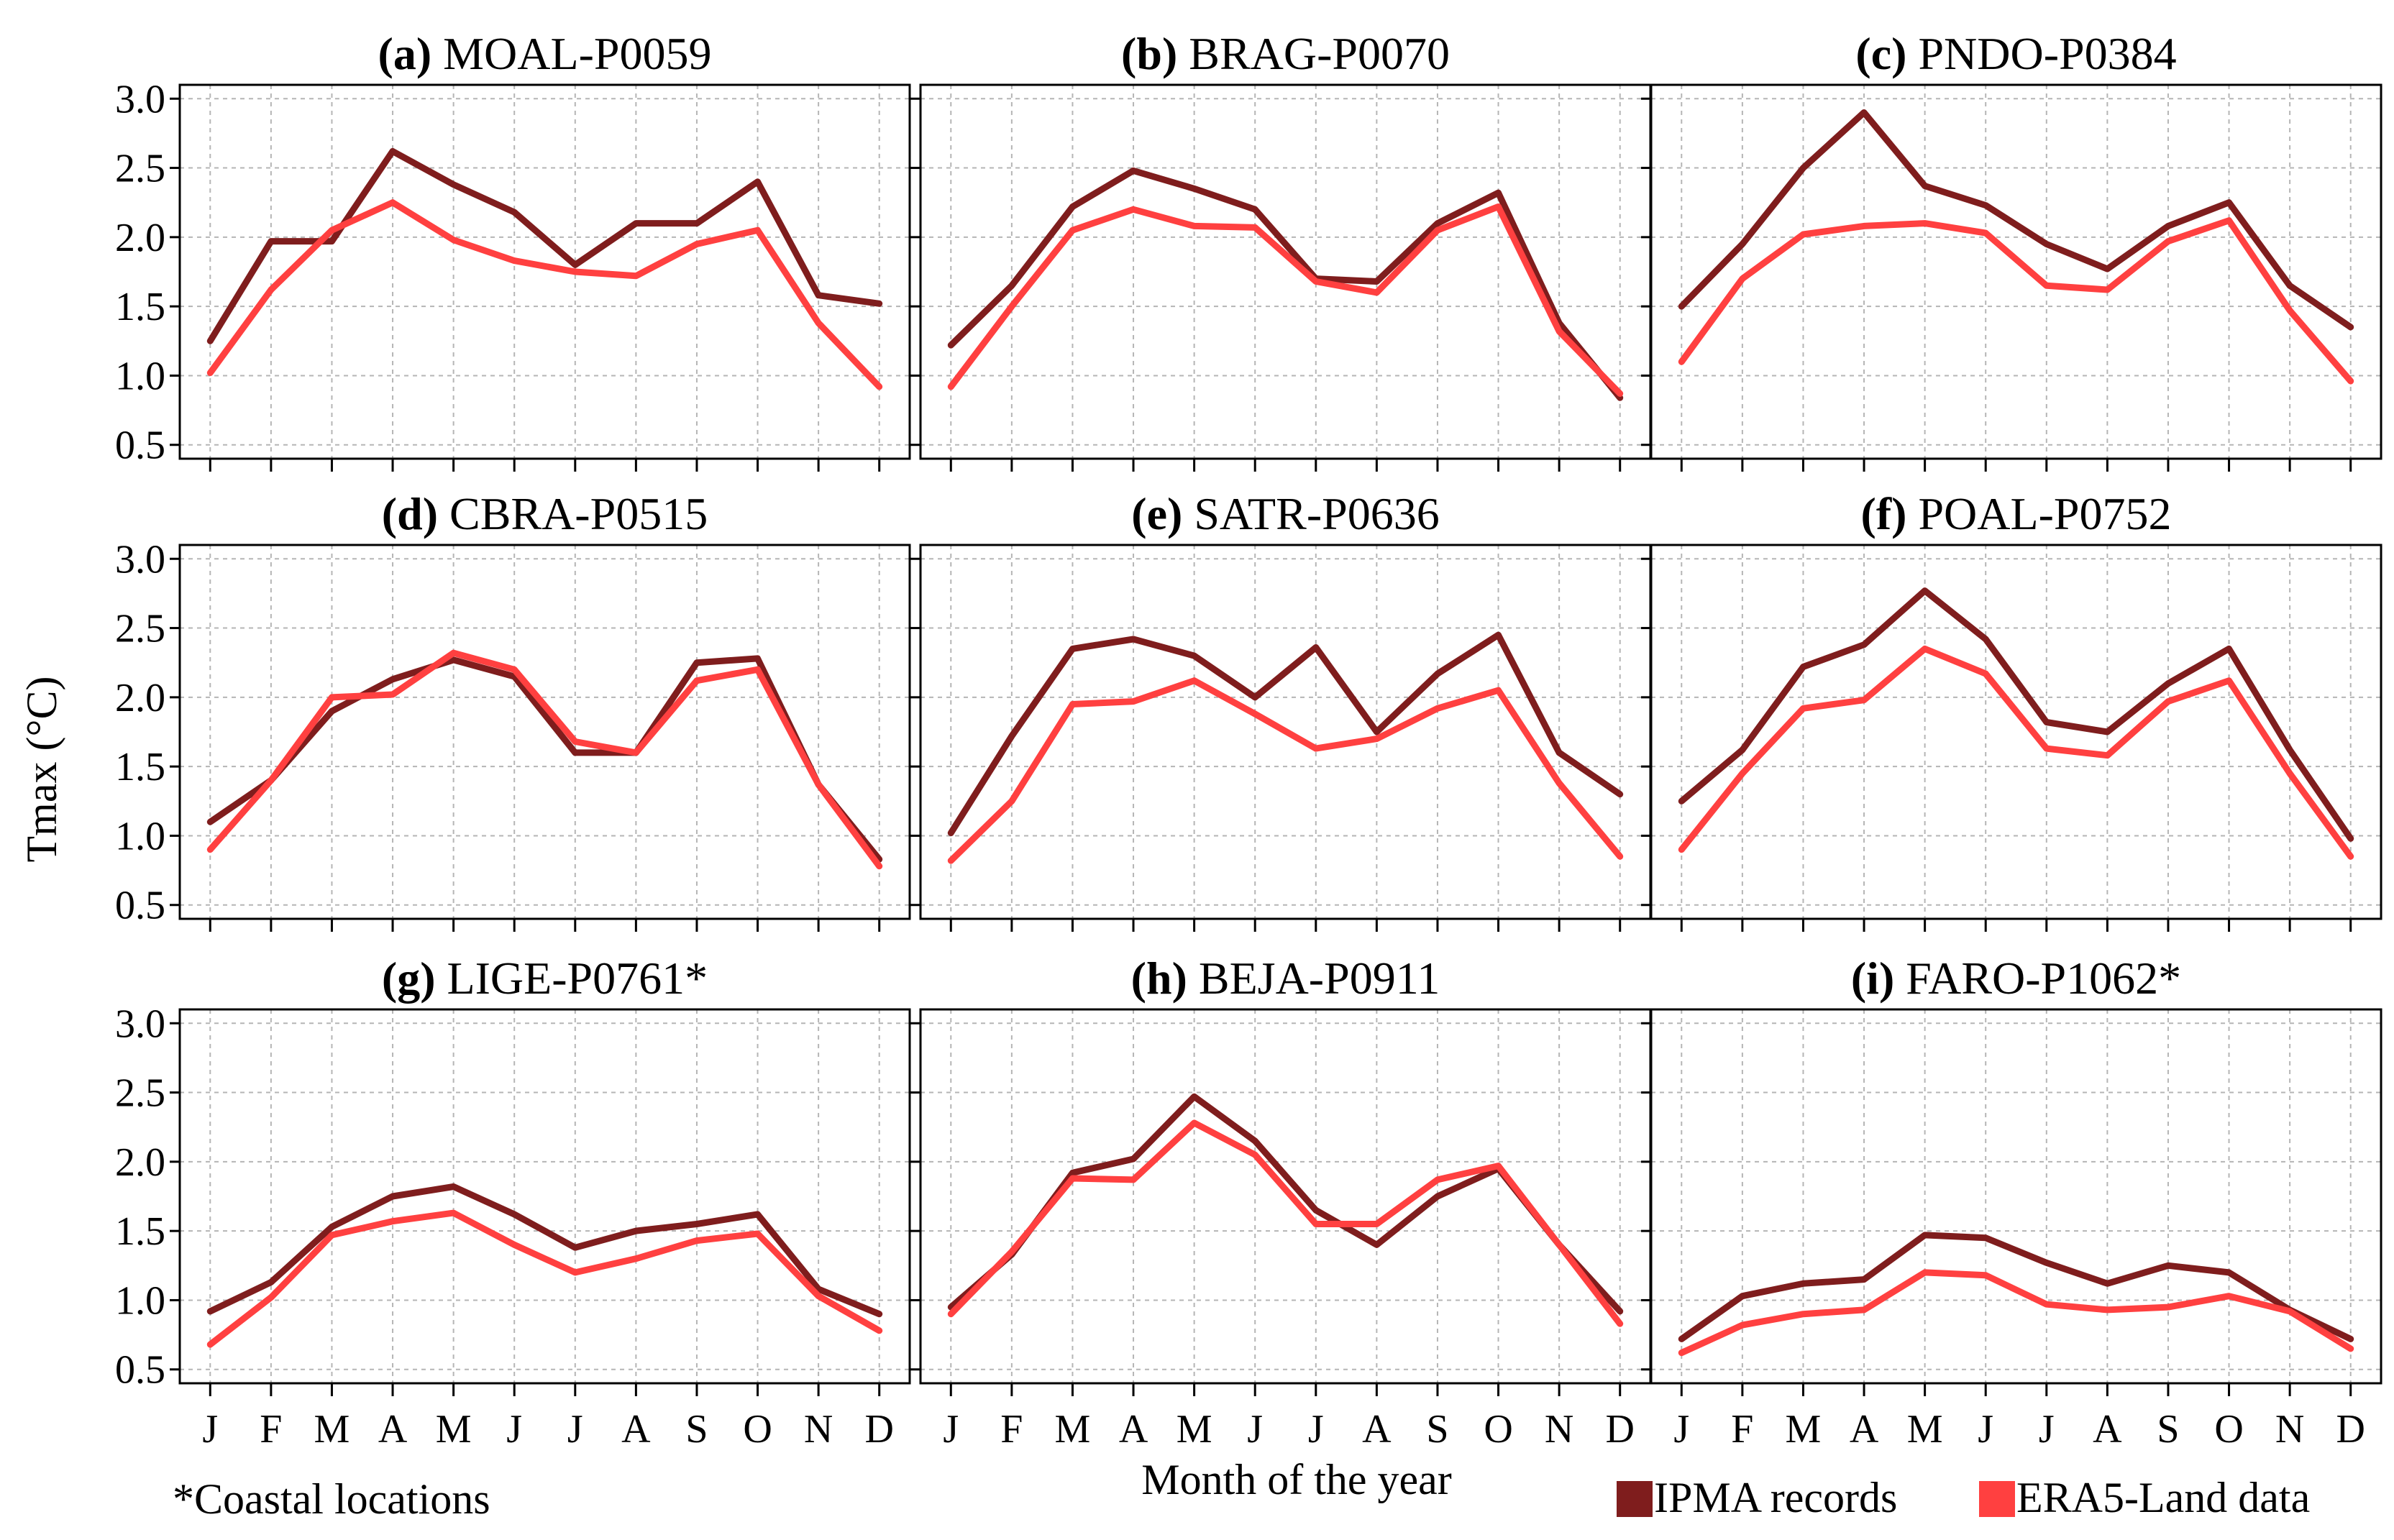 The width and height of the screenshot is (2394, 1540). I want to click on x-axis-label: Month of the year, so click(1296, 1479).